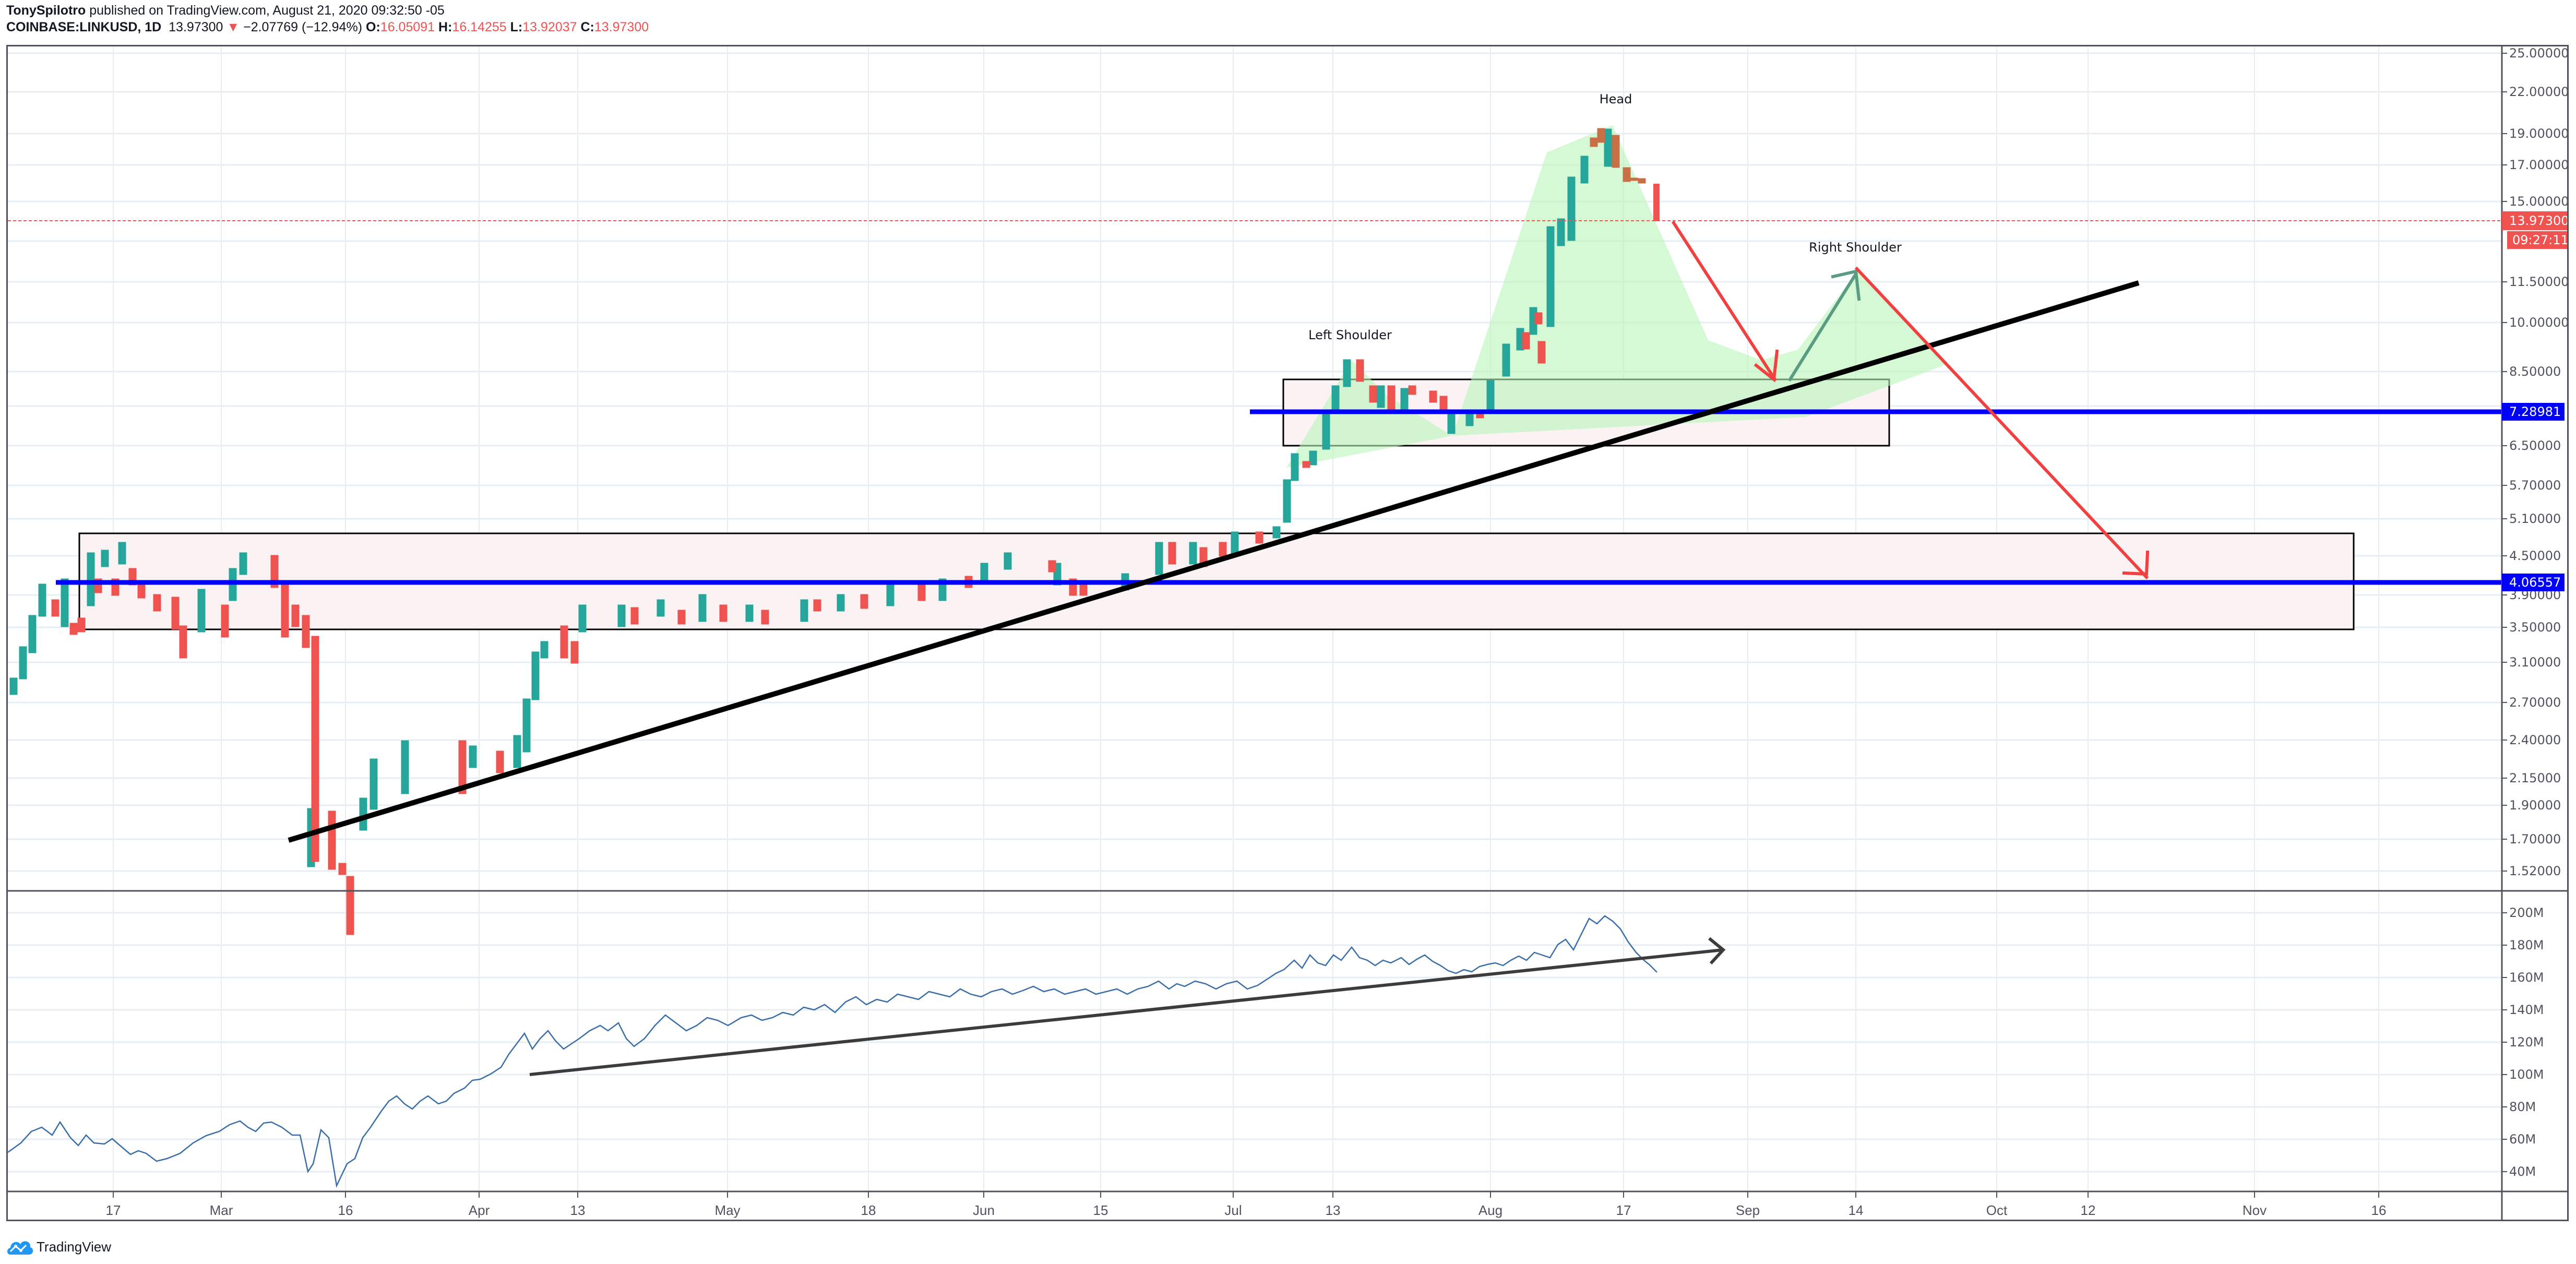 This screenshot has width=2576, height=1264. Describe the element at coordinates (480, 27) in the screenshot. I see `high-value: 16.14255` at that location.